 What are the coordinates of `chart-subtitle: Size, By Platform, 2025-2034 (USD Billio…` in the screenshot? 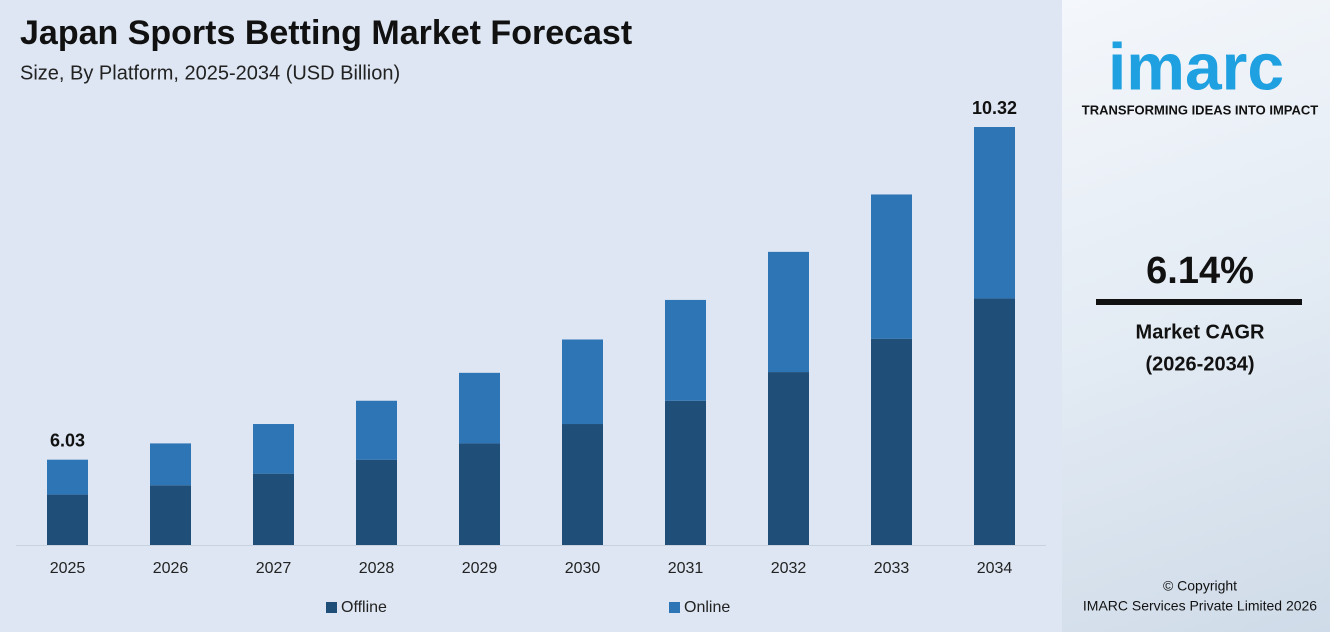 It's located at (210, 73).